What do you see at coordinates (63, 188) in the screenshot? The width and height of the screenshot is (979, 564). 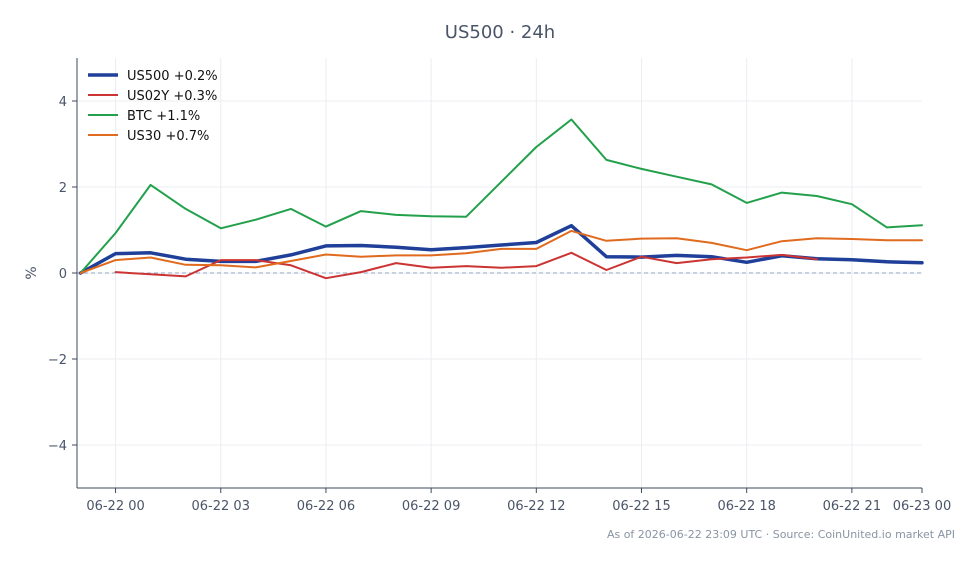 I see `y-tick-label: 2` at bounding box center [63, 188].